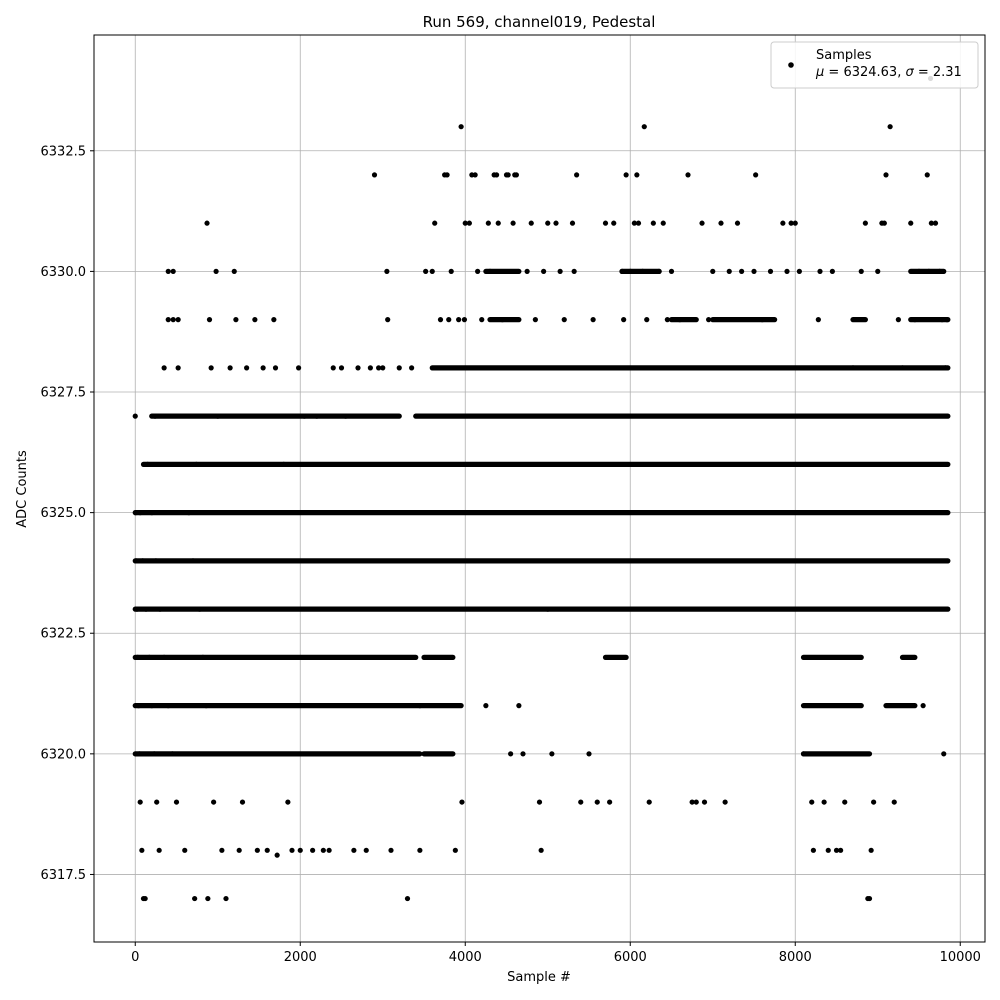  I want to click on x-tick-label: 2000, so click(300, 957).